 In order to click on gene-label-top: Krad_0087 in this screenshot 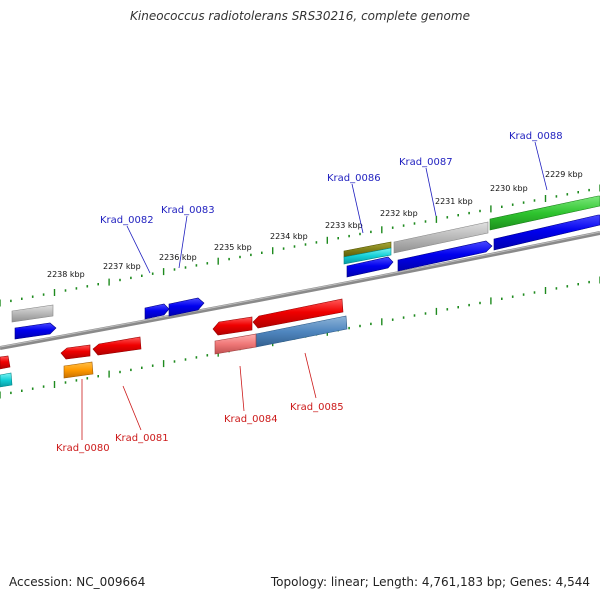, I will do `click(426, 162)`.